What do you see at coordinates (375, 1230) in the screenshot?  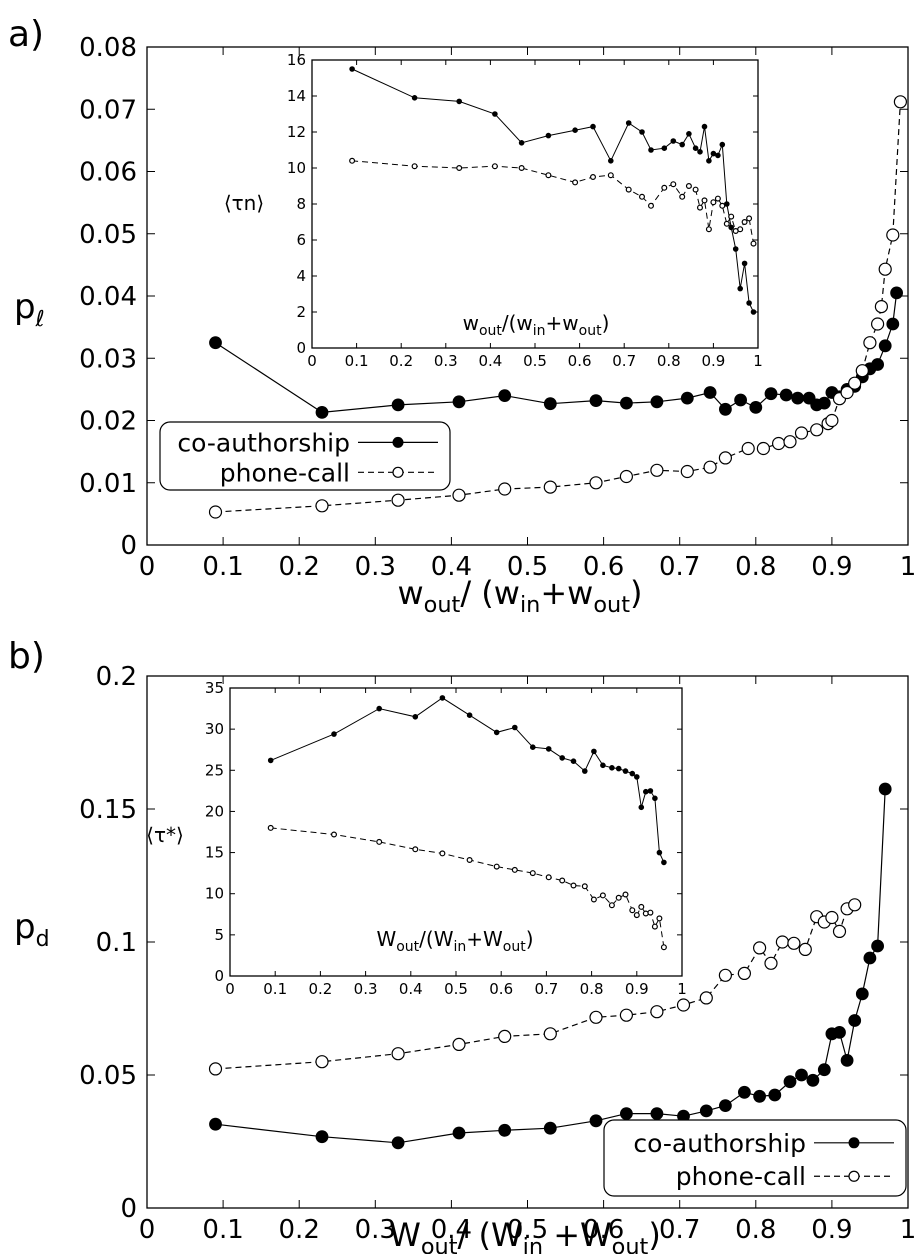 I see `panel-b-x-tick-label: 0.3` at bounding box center [375, 1230].